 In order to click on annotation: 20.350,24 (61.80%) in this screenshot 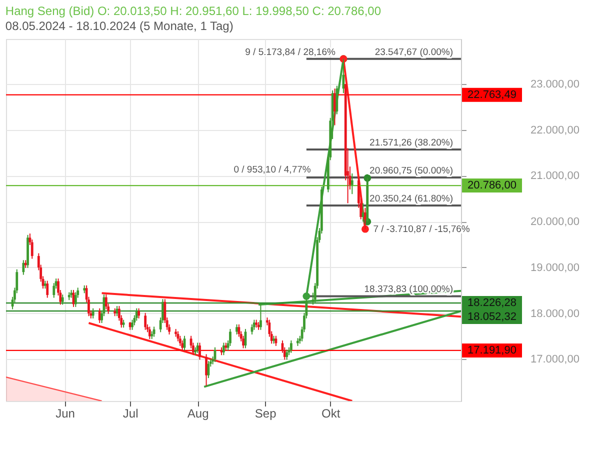, I will do `click(411, 199)`.